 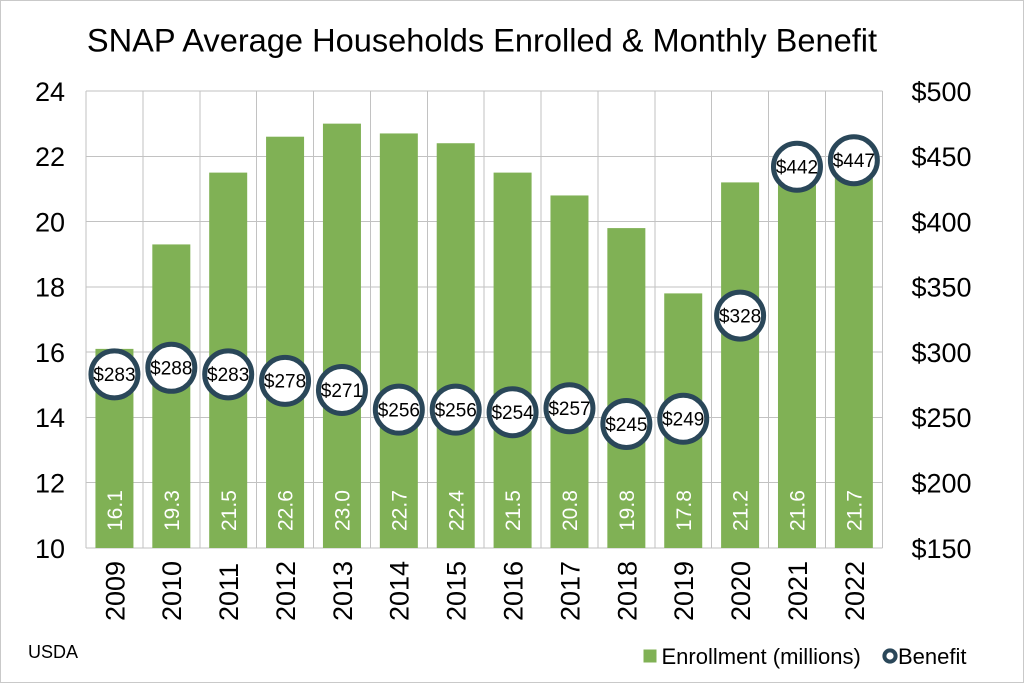 I want to click on svg-text: 2022, so click(x=855, y=591).